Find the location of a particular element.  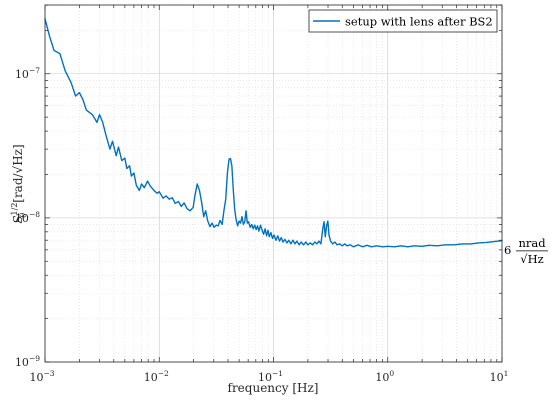

annotation-6-nrad: 6 nrad √Hz is located at coordinates (526, 251).